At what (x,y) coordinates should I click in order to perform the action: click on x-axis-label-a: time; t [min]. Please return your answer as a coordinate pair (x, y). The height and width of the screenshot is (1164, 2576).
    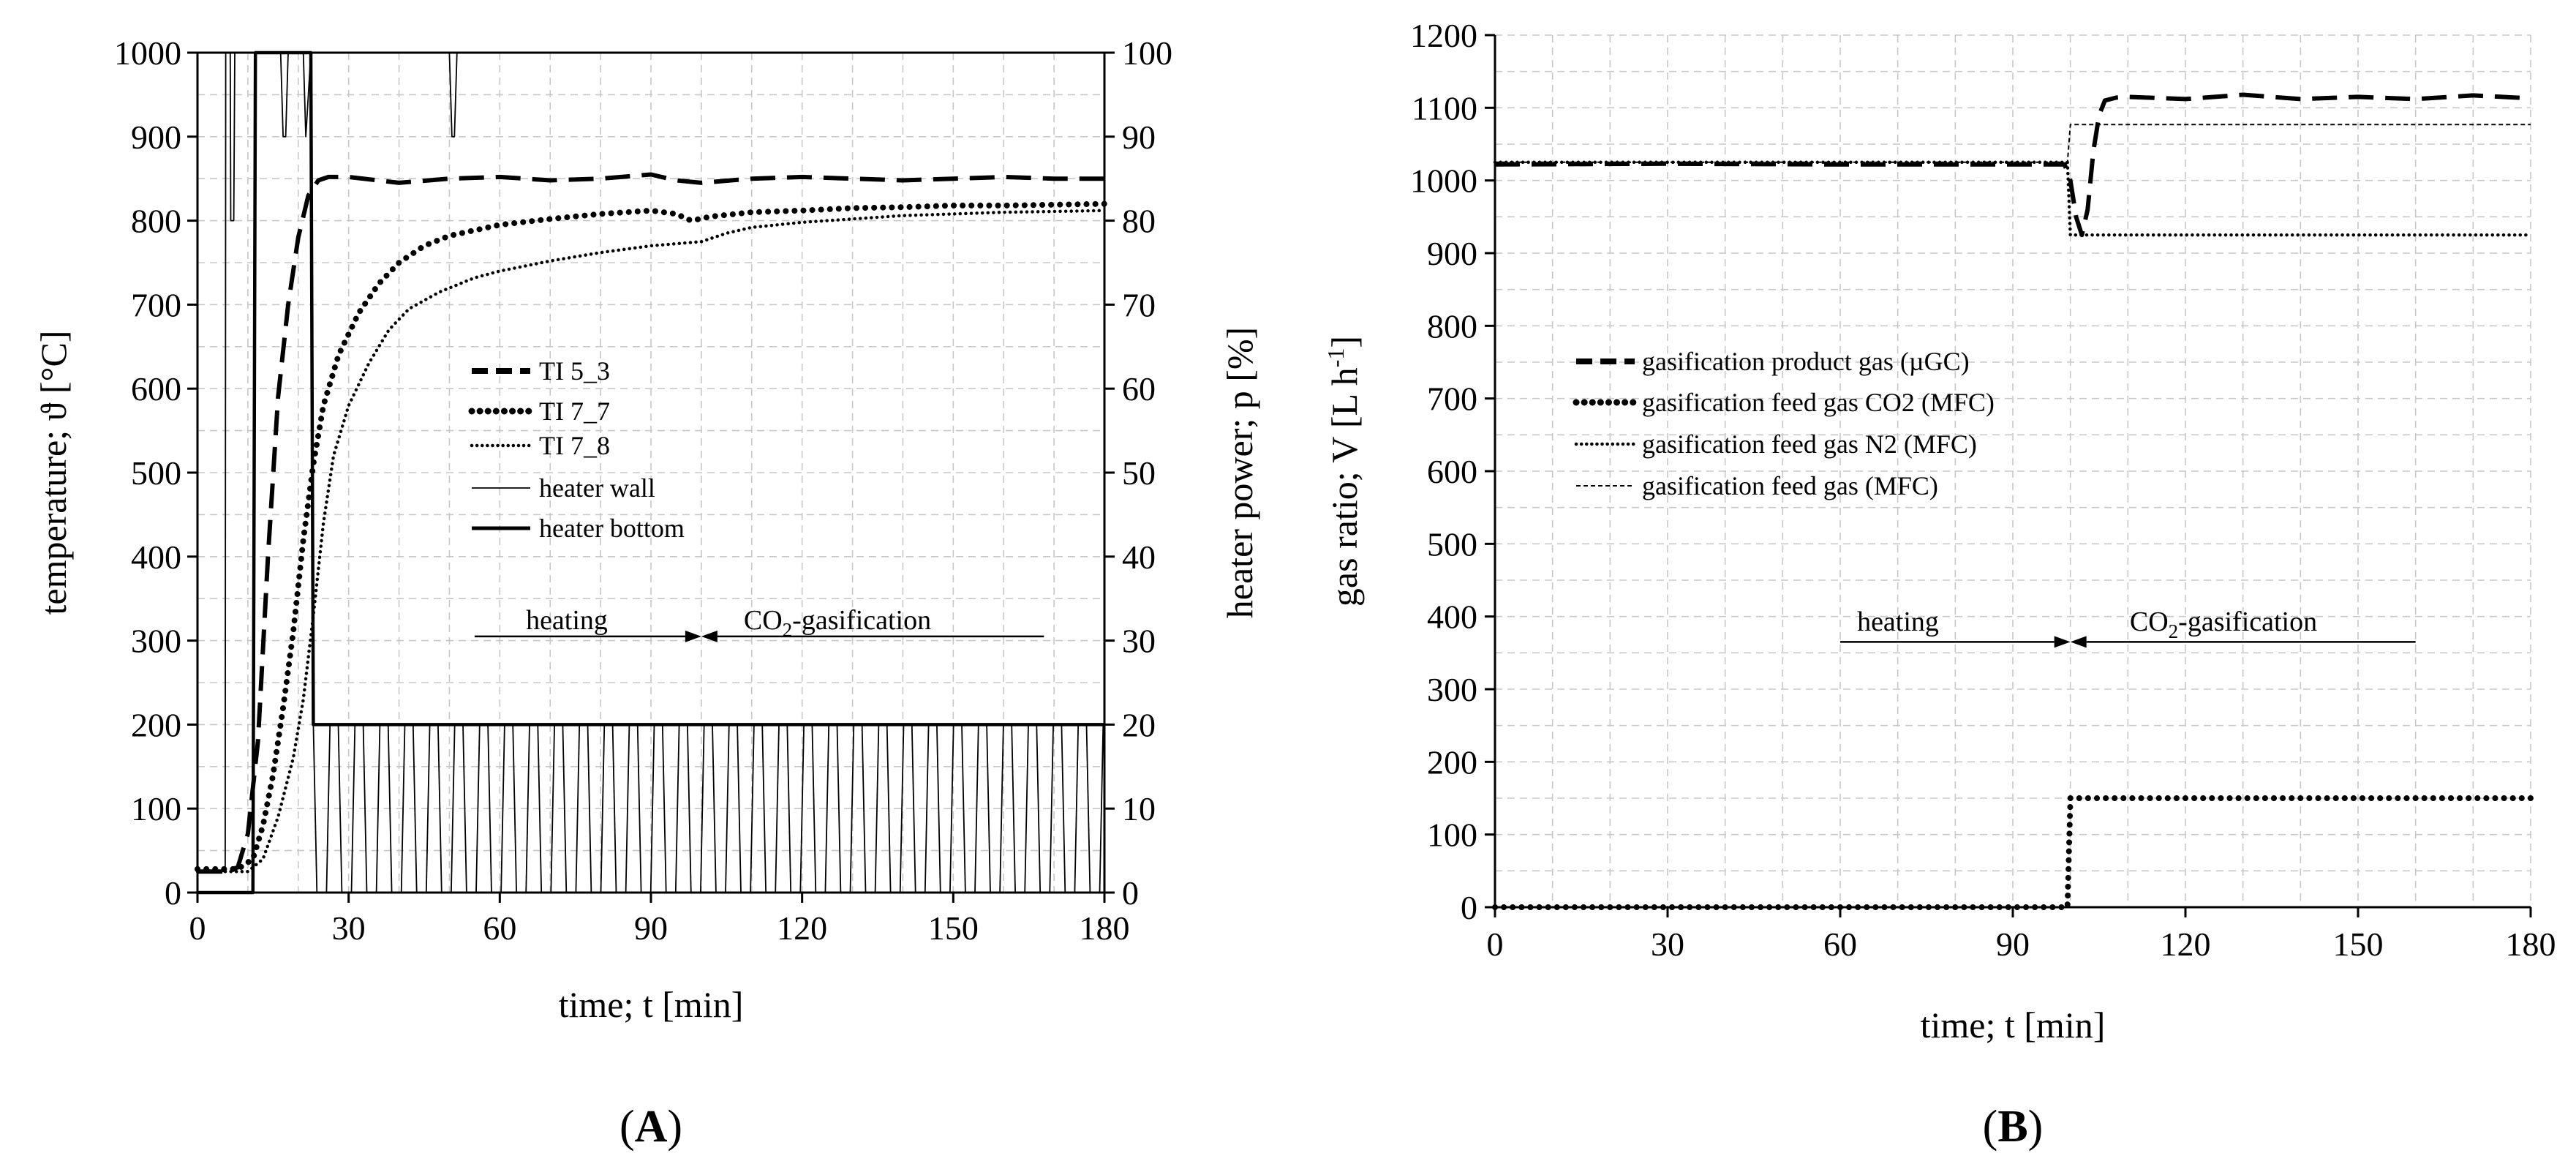
    Looking at the image, I should click on (651, 1005).